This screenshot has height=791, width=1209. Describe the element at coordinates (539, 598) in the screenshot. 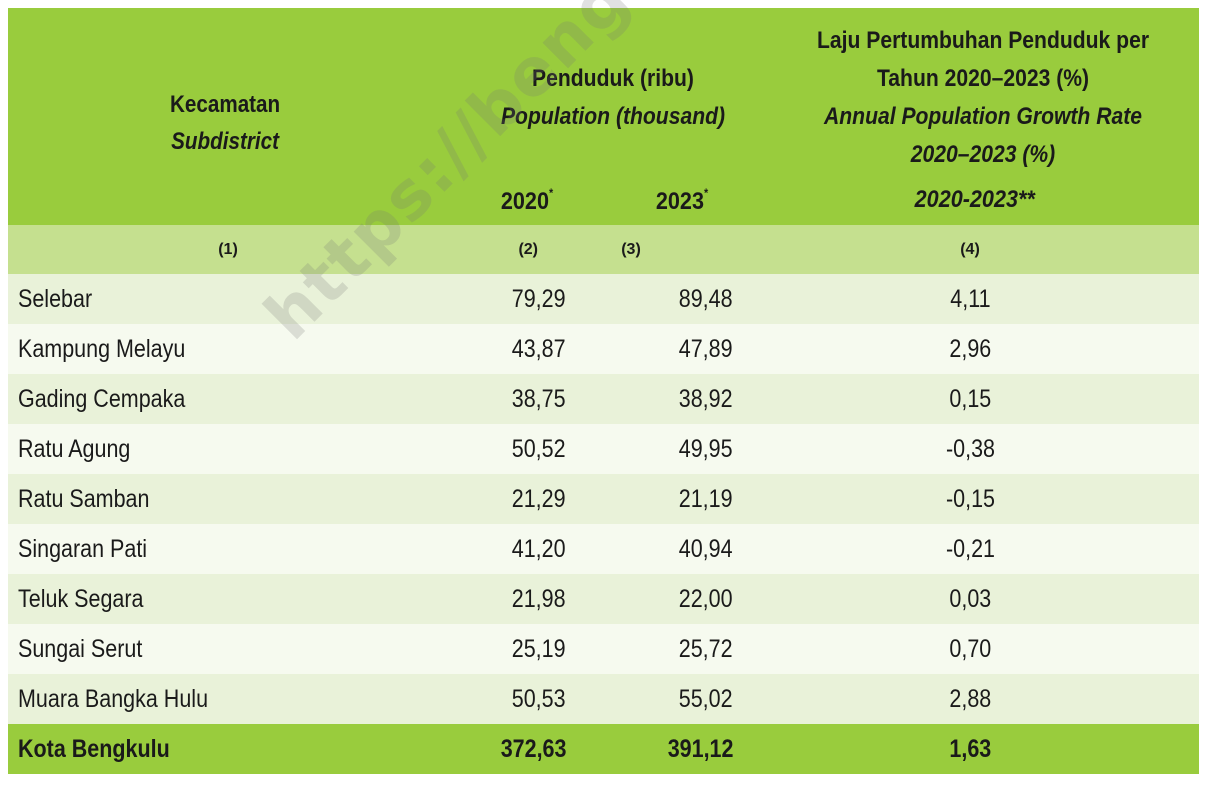

I see `population-2020-text: 21,98` at that location.